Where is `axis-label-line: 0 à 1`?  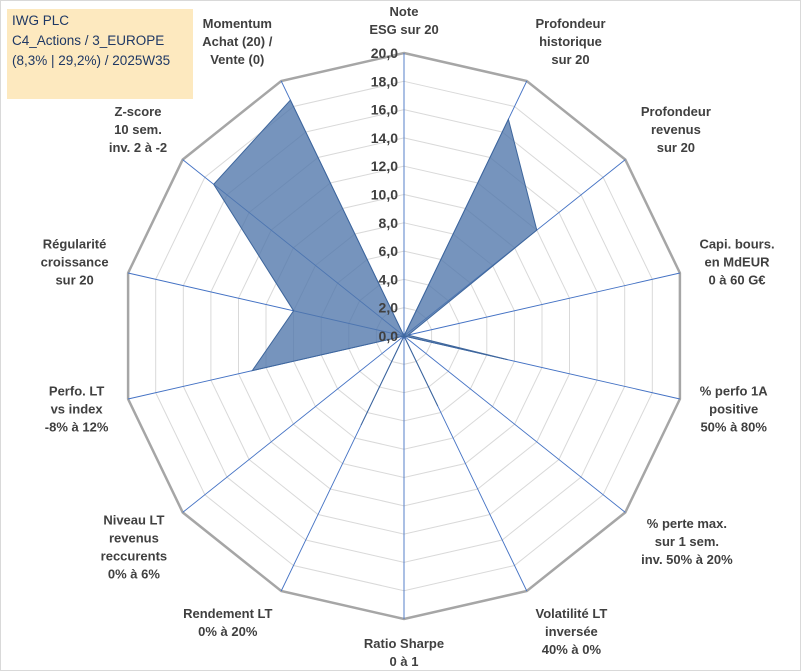
axis-label-line: 0 à 1 is located at coordinates (404, 661).